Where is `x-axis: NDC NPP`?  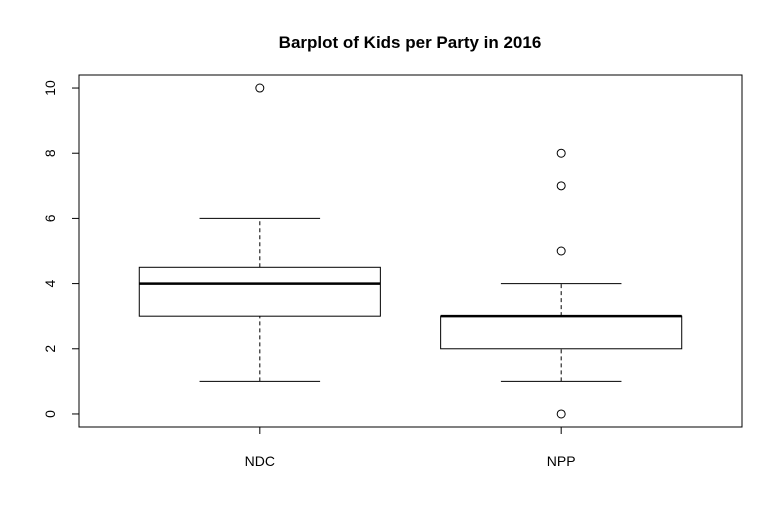 x-axis: NDC NPP is located at coordinates (410, 447).